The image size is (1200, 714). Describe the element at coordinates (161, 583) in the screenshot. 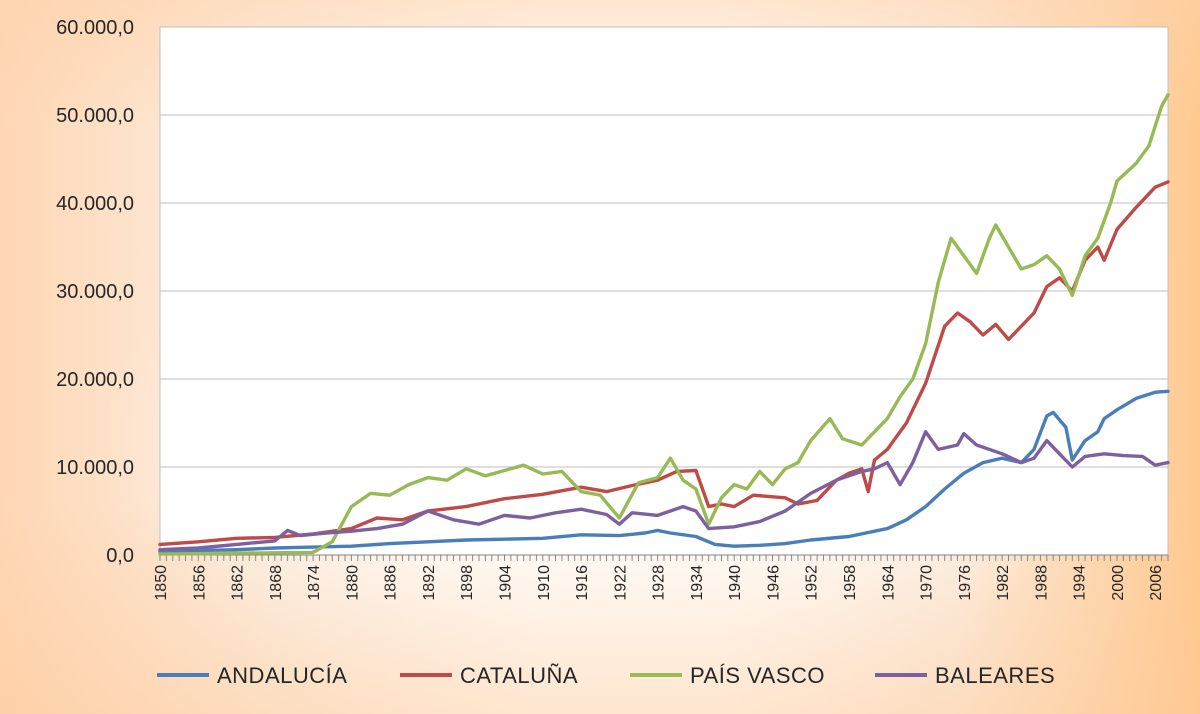

I see `x-tick-label: 1850` at that location.